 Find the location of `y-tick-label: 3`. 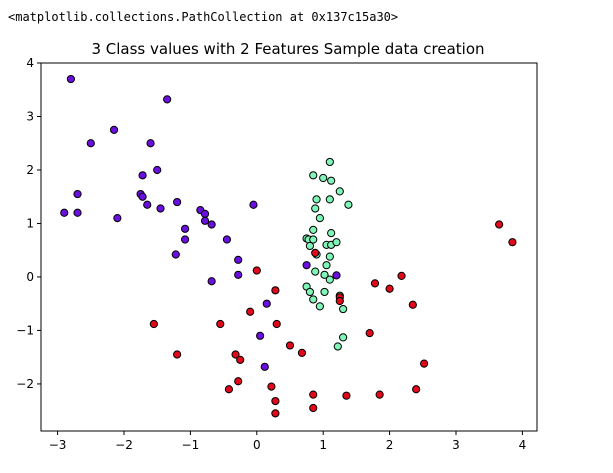

y-tick-label: 3 is located at coordinates (30, 116).